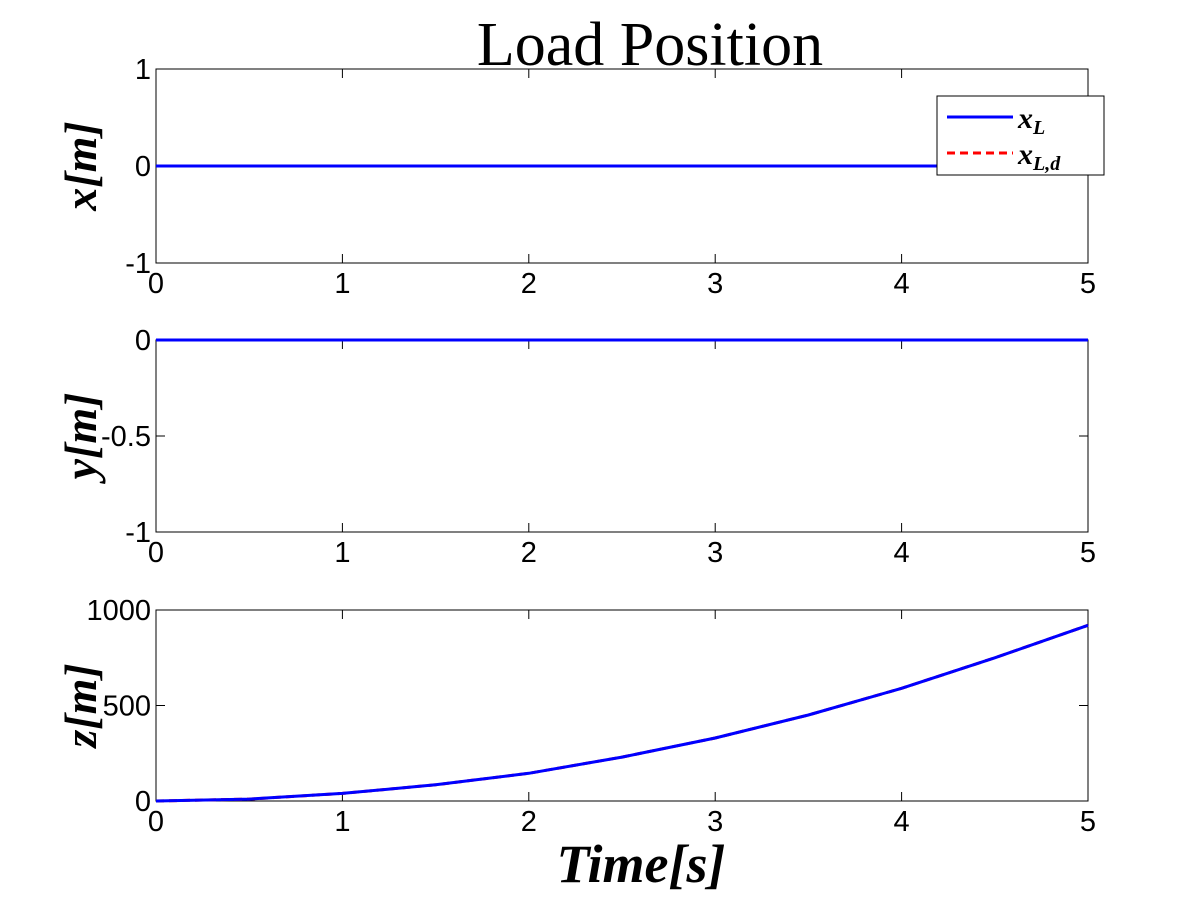 Image resolution: width=1201 pixels, height=901 pixels. Describe the element at coordinates (127, 707) in the screenshot. I see `y-tick-label: 500` at that location.